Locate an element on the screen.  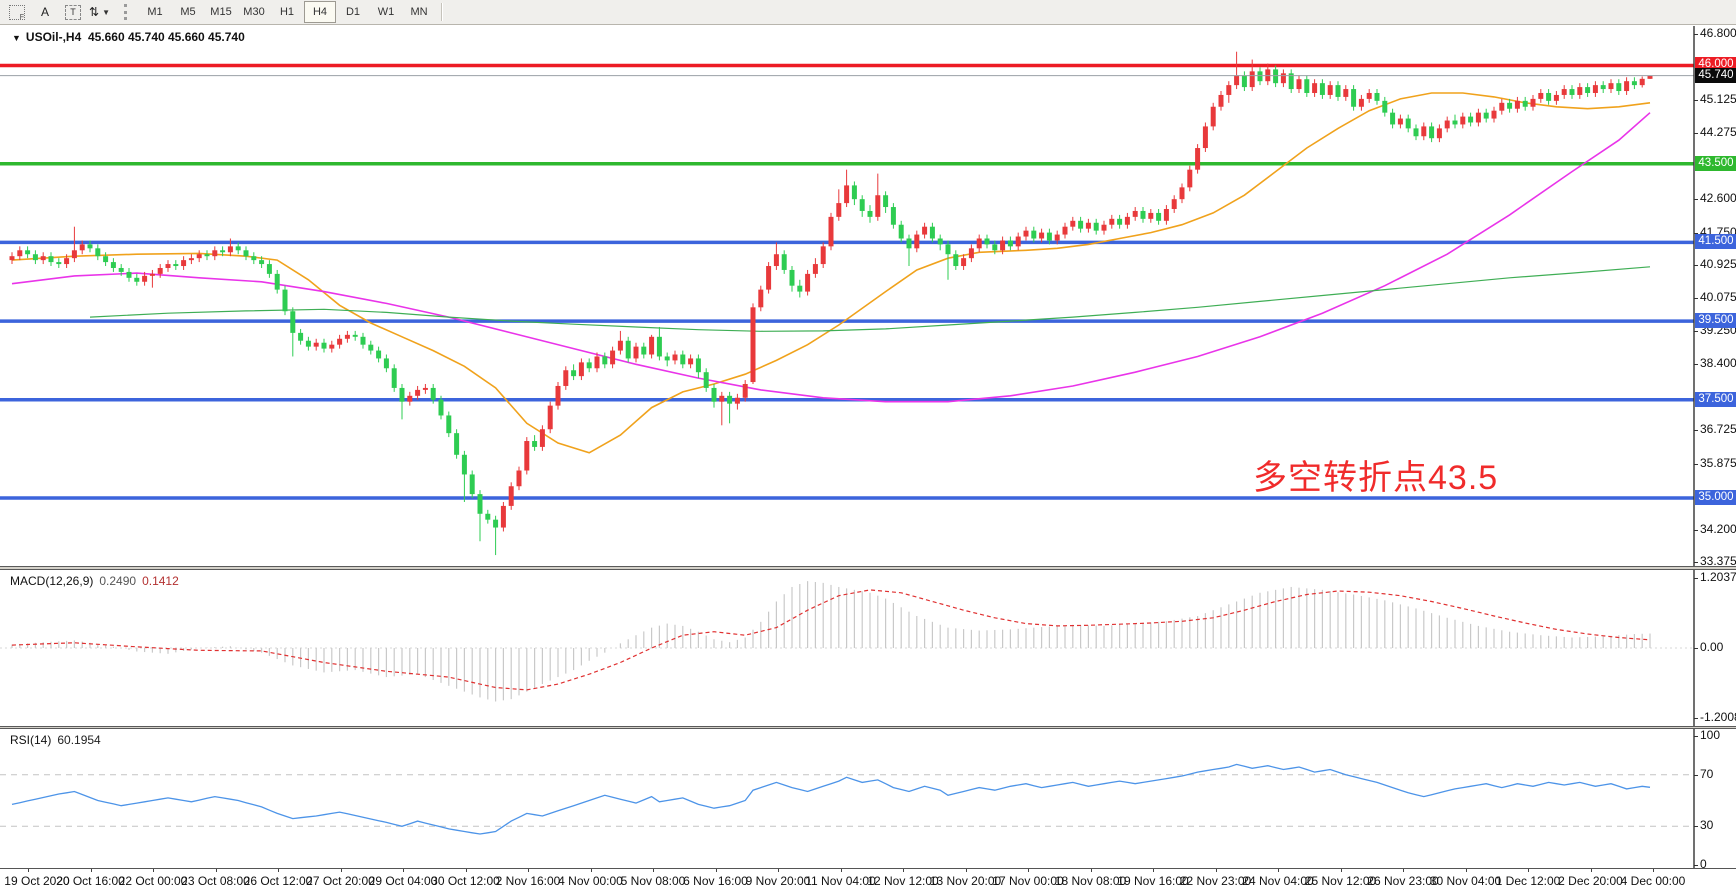
toolbar-drag-handle is located at coordinates (127, 12).